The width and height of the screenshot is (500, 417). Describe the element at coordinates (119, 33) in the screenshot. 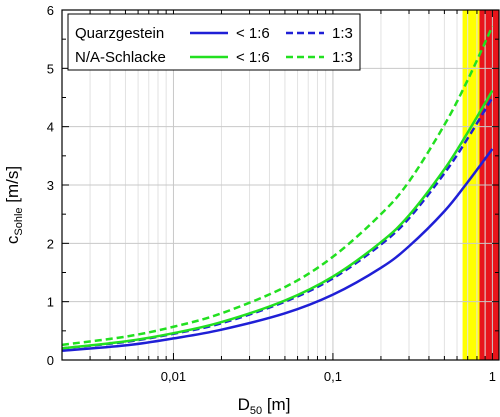

I see `legend-row-label-quarzgestein: Quarzgestein` at that location.